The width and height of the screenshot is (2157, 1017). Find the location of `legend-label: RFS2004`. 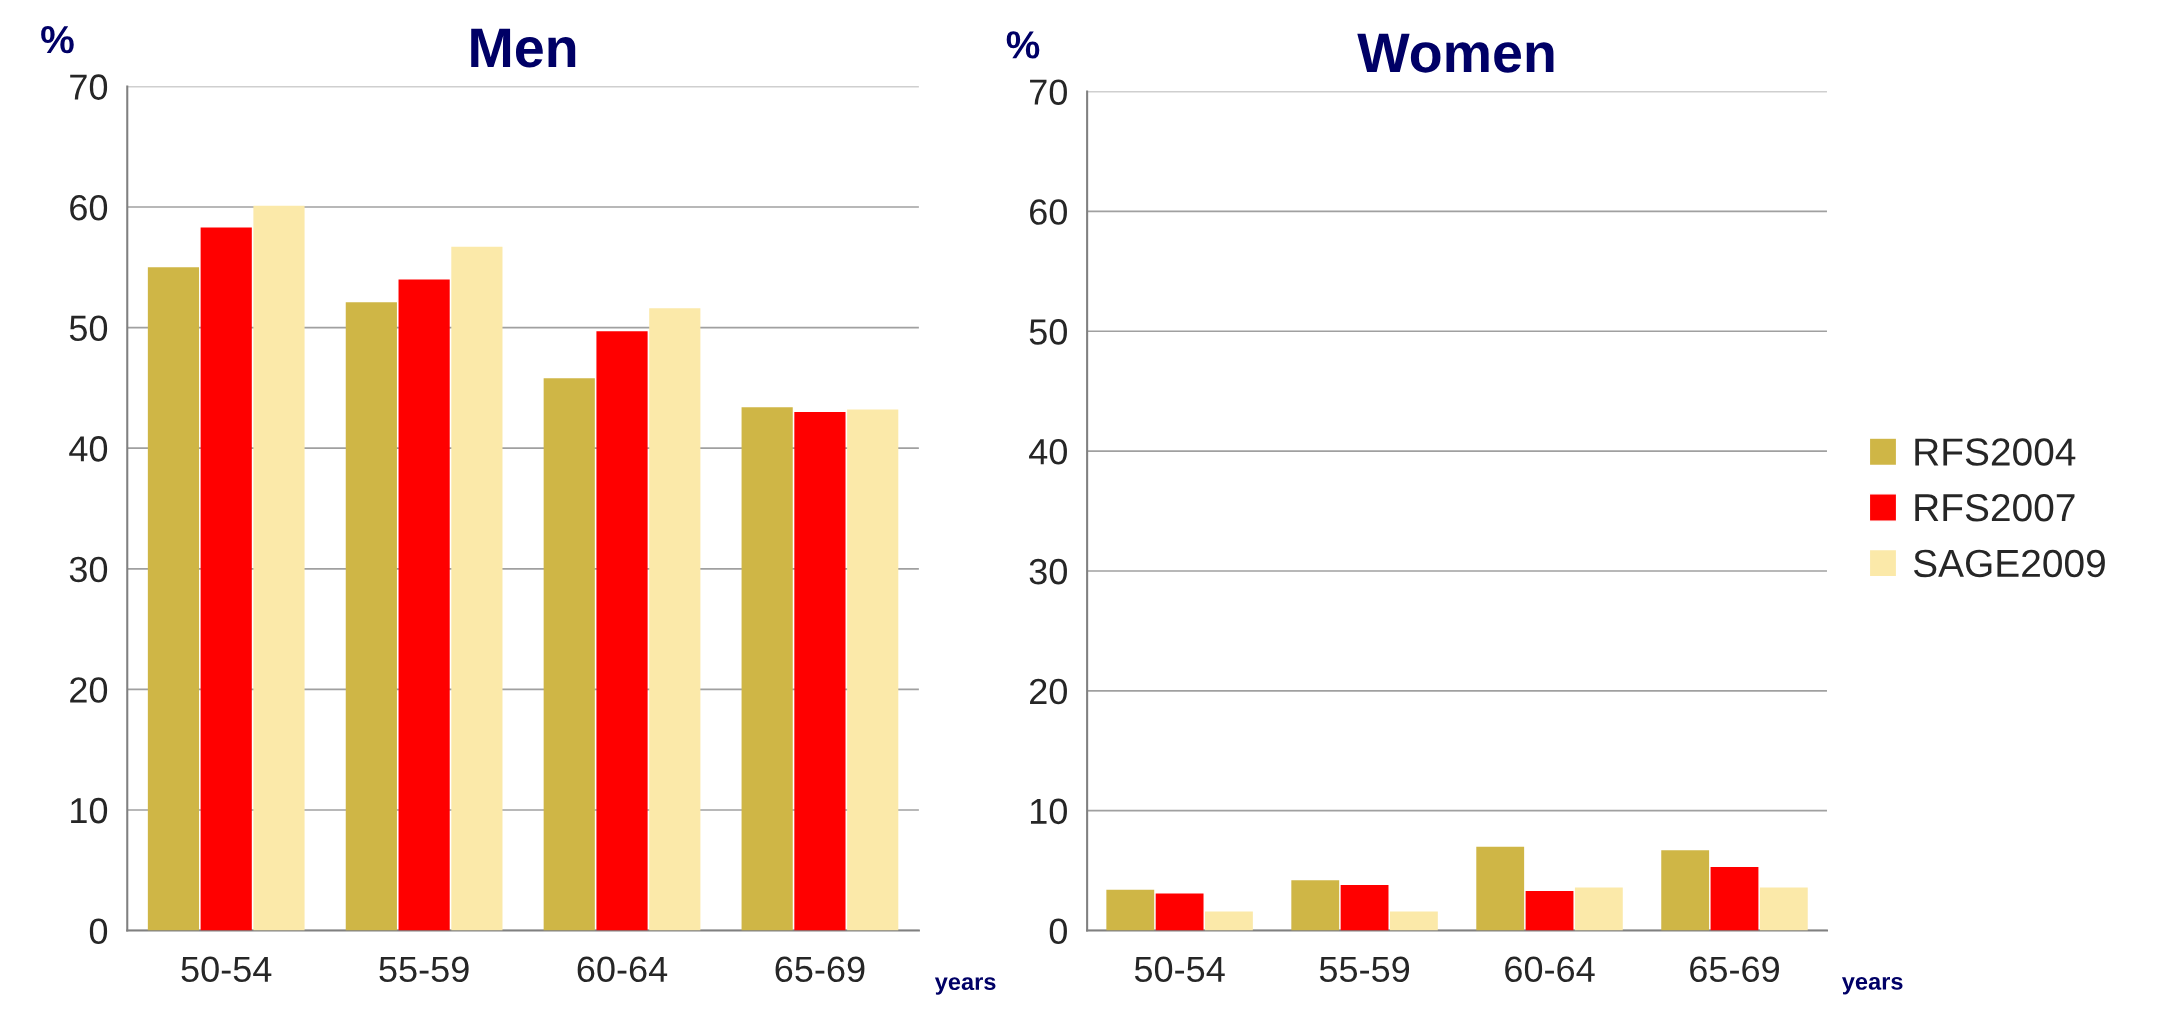

legend-label: RFS2004 is located at coordinates (1995, 452).